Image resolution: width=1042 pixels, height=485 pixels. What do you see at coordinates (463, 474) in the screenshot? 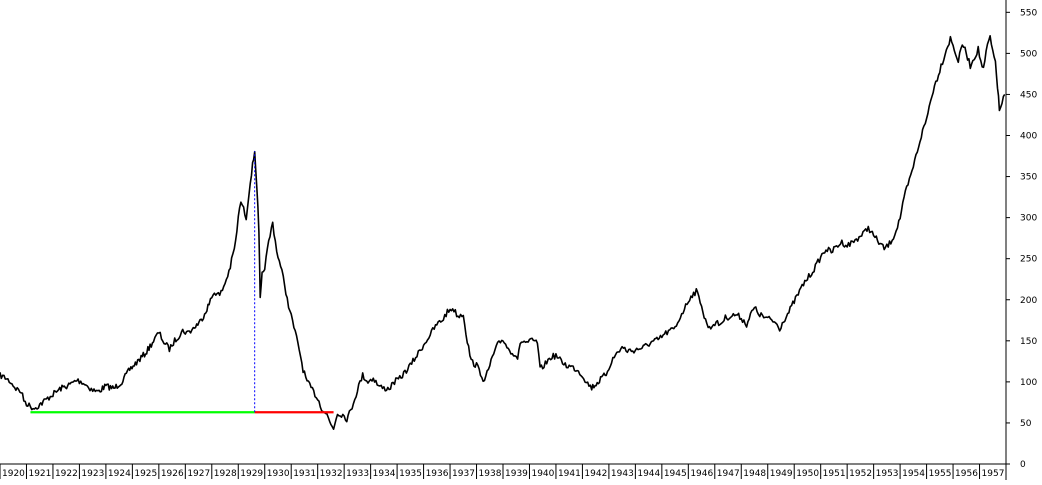
I see `x-tick-label: 1937` at bounding box center [463, 474].